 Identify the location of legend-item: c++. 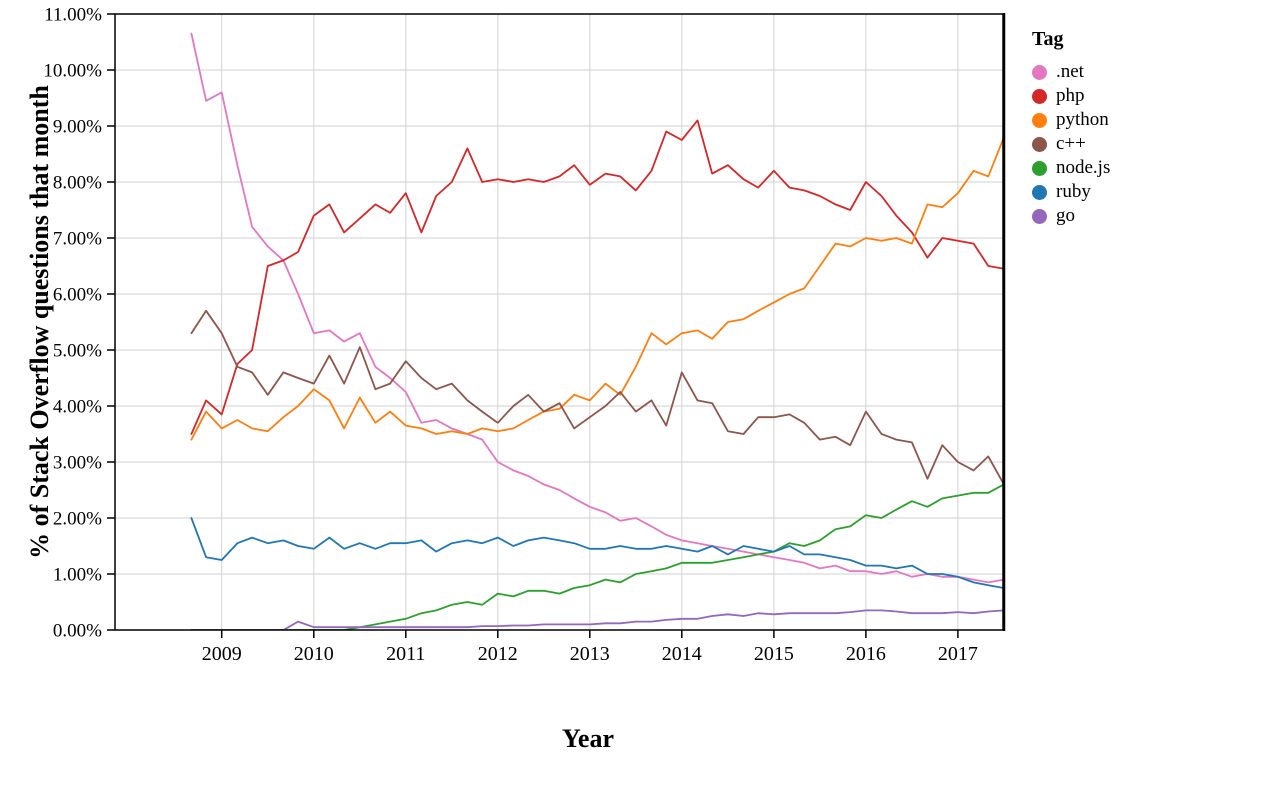
(1071, 144).